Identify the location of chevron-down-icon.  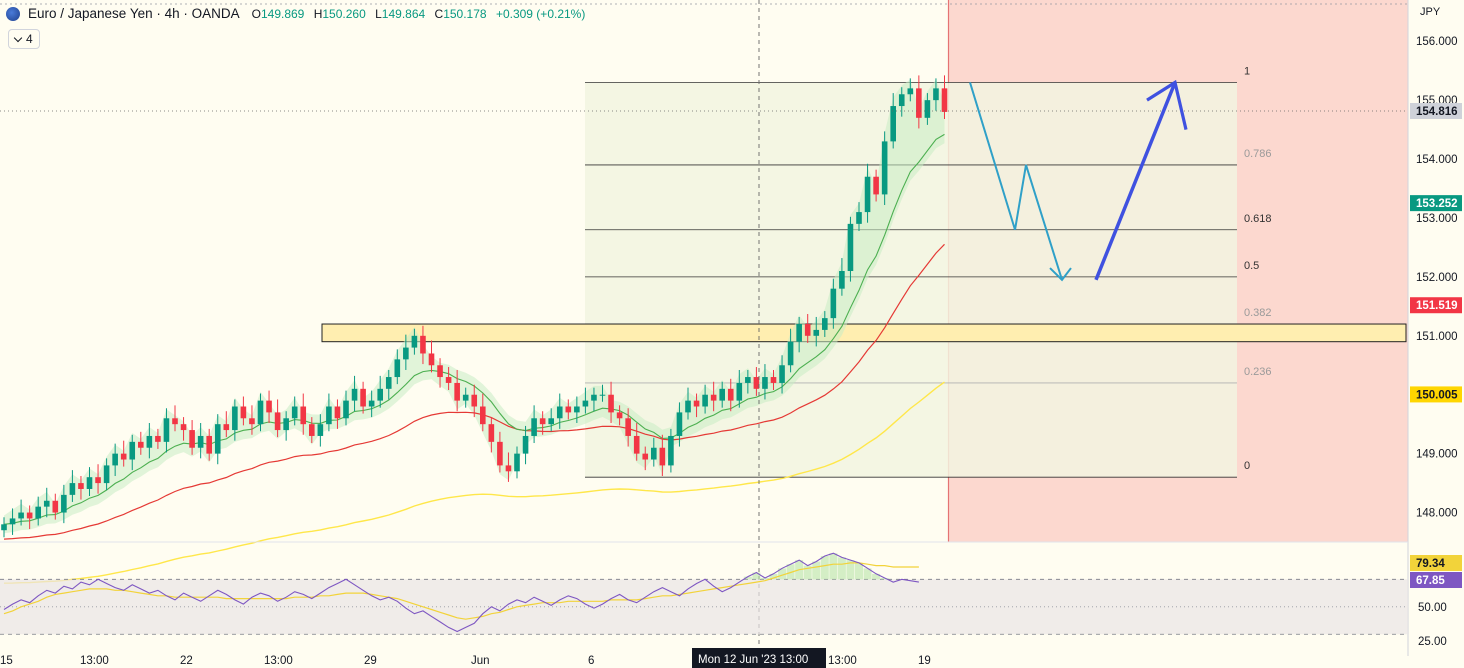
(18, 37).